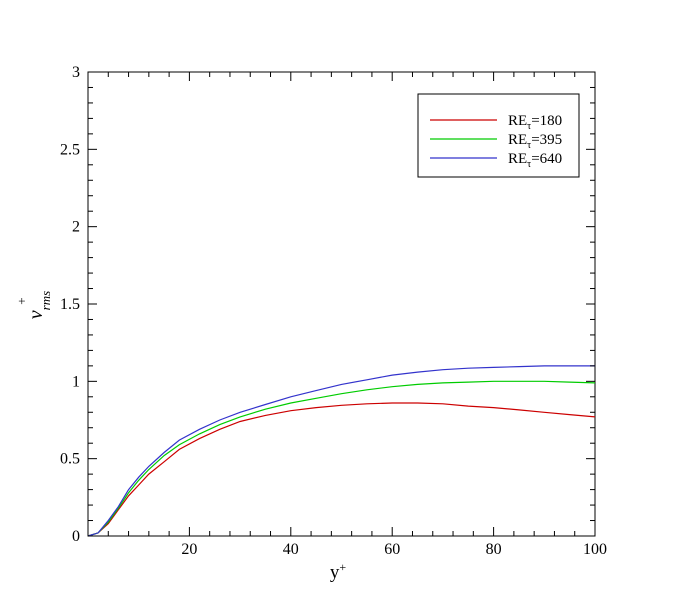 Image resolution: width=677 pixels, height=602 pixels. What do you see at coordinates (76, 227) in the screenshot?
I see `y-tick-label: 2` at bounding box center [76, 227].